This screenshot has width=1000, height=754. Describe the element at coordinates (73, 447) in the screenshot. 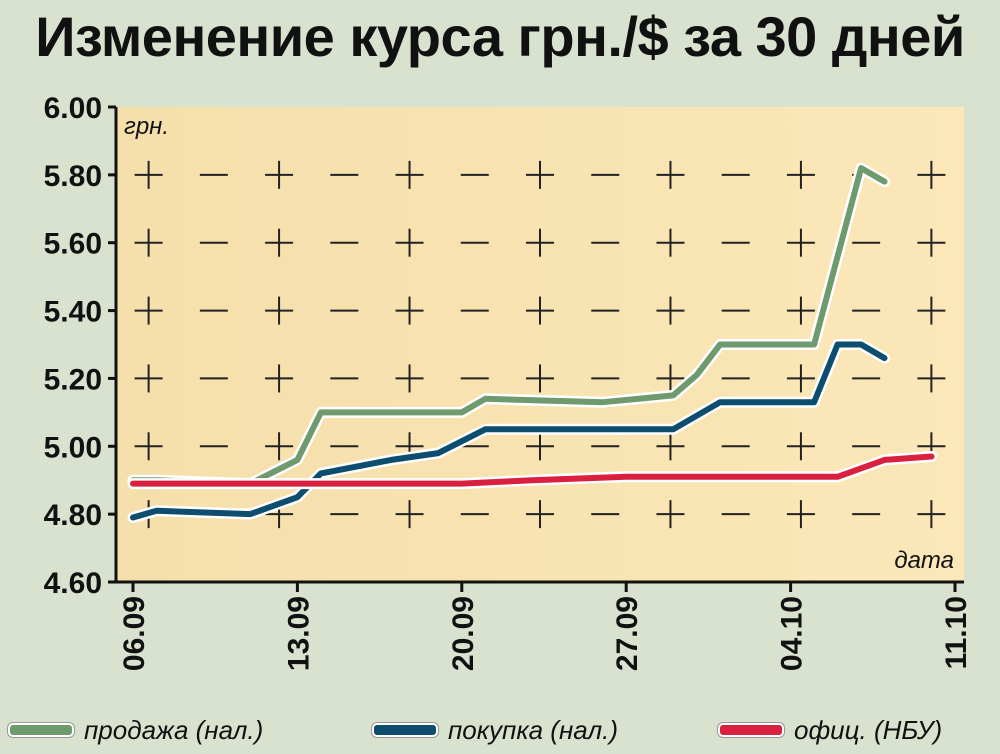

I see `y-tick-label: 5.00` at that location.